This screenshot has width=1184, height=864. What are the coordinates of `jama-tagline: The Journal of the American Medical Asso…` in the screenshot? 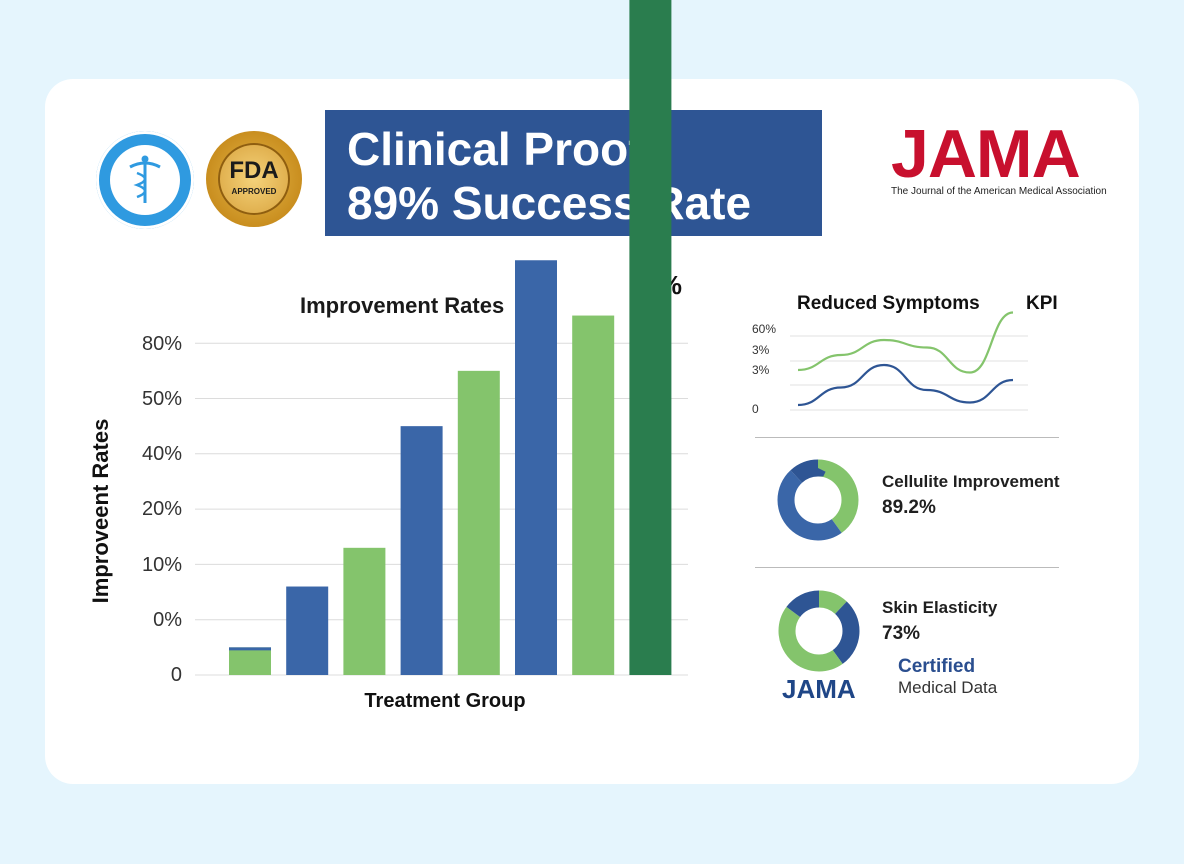 It's located at (999, 191).